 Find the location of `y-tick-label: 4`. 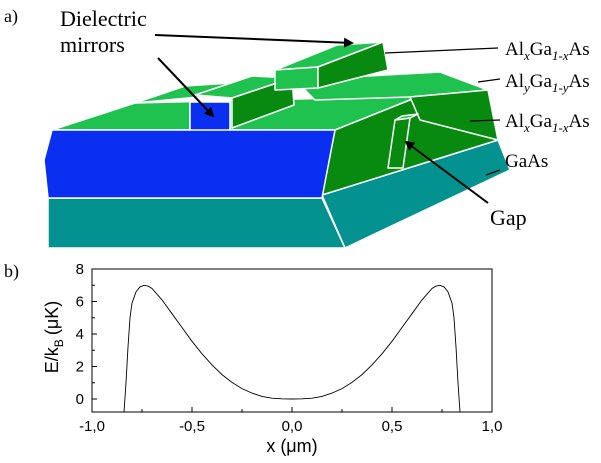

y-tick-label: 4 is located at coordinates (80, 334).